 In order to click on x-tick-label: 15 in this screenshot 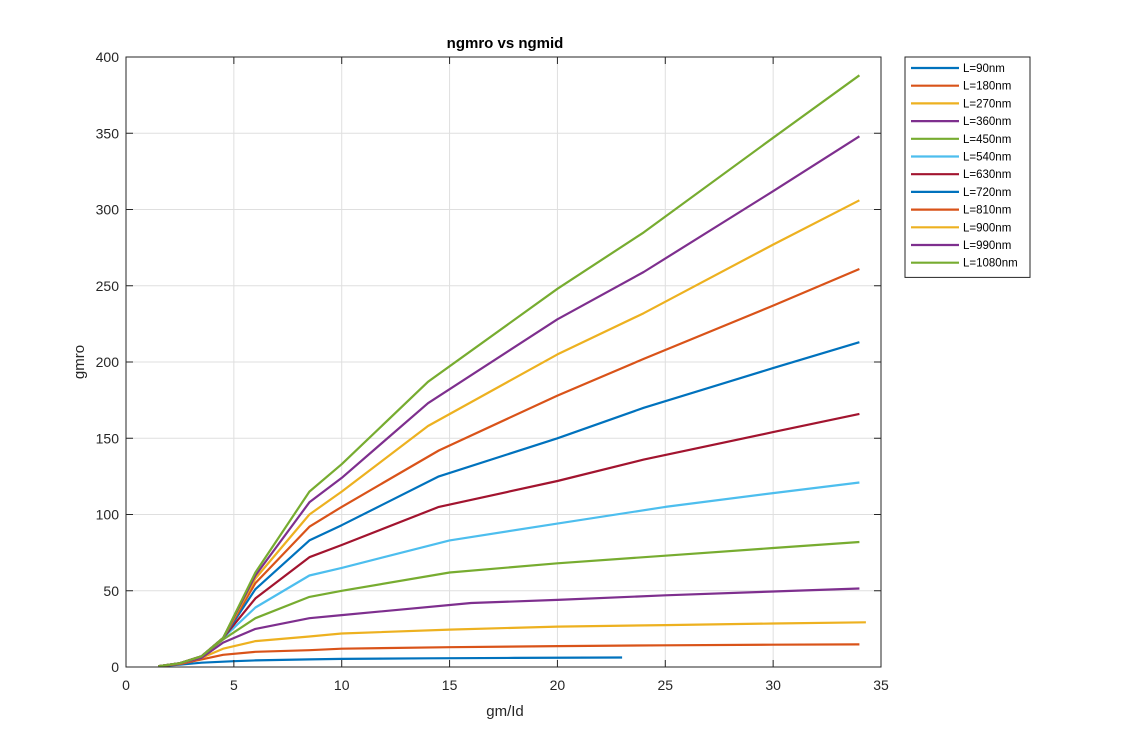, I will do `click(450, 685)`.